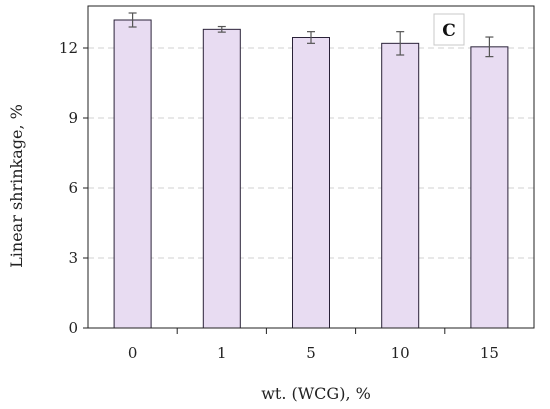 The height and width of the screenshot is (409, 550). Describe the element at coordinates (400, 353) in the screenshot. I see `x-tick-label: 10` at that location.